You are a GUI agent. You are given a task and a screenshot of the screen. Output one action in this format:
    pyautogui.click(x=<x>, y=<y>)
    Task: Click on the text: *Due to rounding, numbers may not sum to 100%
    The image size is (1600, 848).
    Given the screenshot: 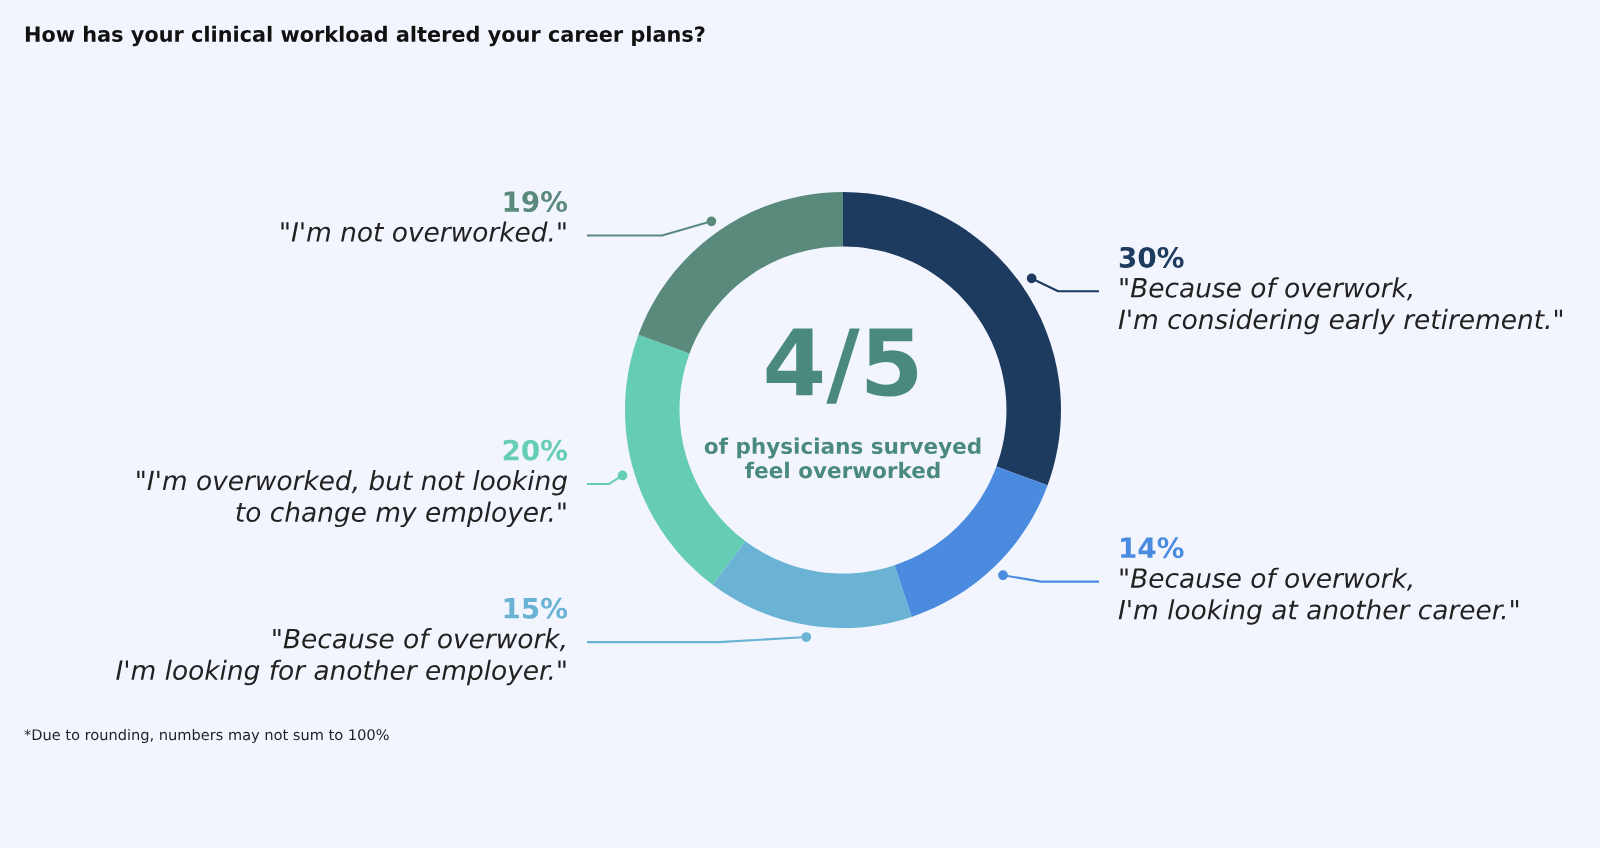 What is the action you would take?
    pyautogui.click(x=206, y=736)
    